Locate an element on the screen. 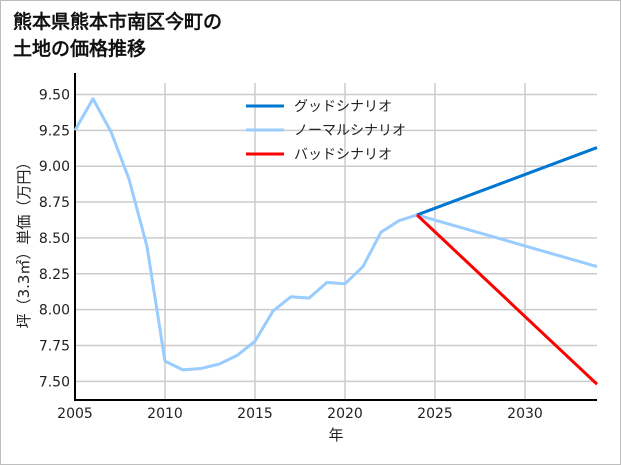  x-tick-label: 2005 is located at coordinates (75, 414).